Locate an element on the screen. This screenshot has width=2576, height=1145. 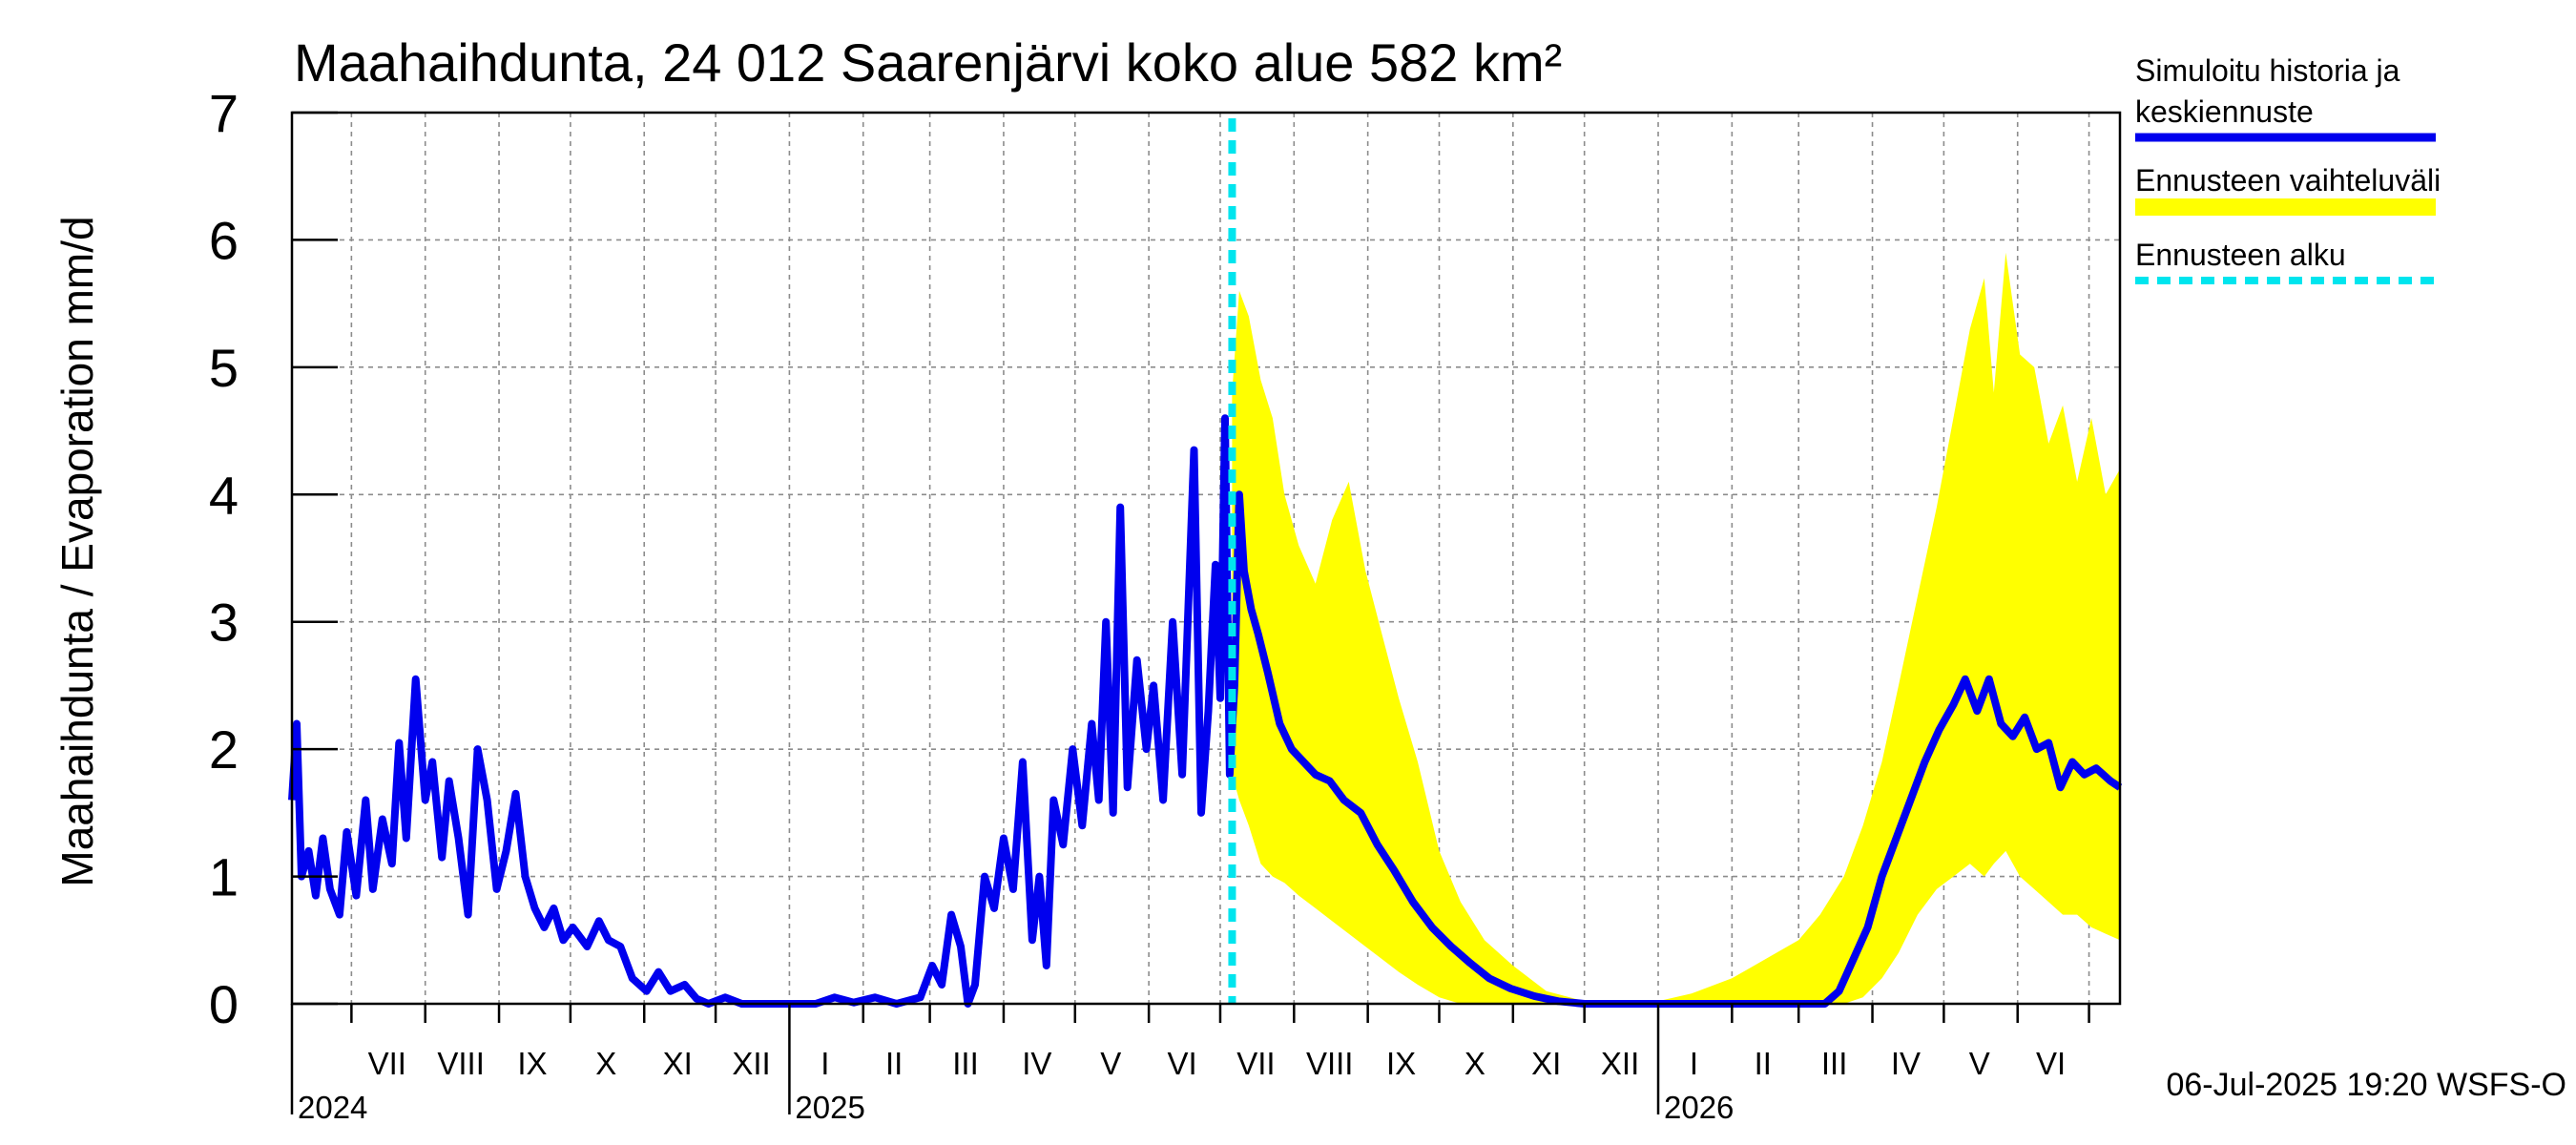
legend-swatch-range is located at coordinates (2285, 207).